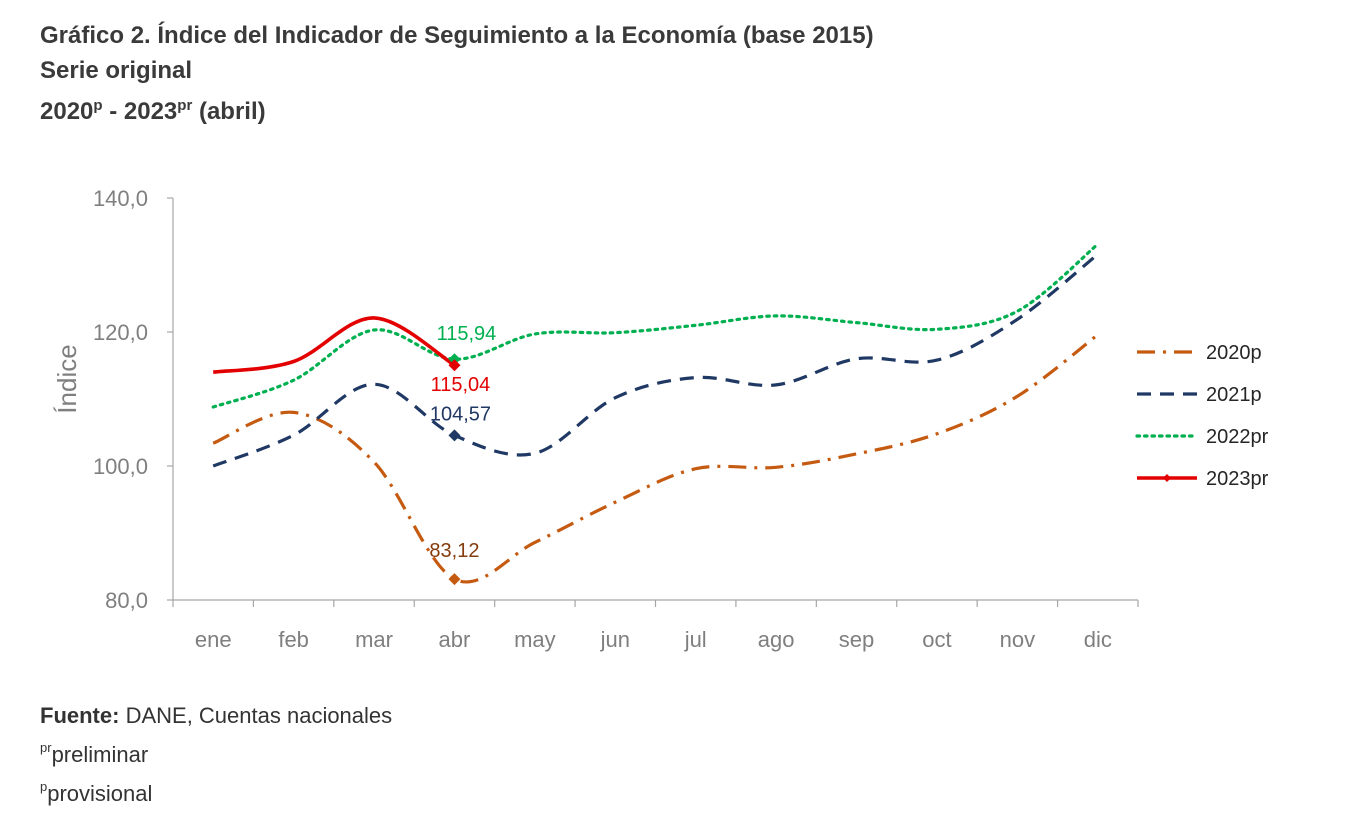  I want to click on legend-label-2021p: 2021p, so click(1234, 395).